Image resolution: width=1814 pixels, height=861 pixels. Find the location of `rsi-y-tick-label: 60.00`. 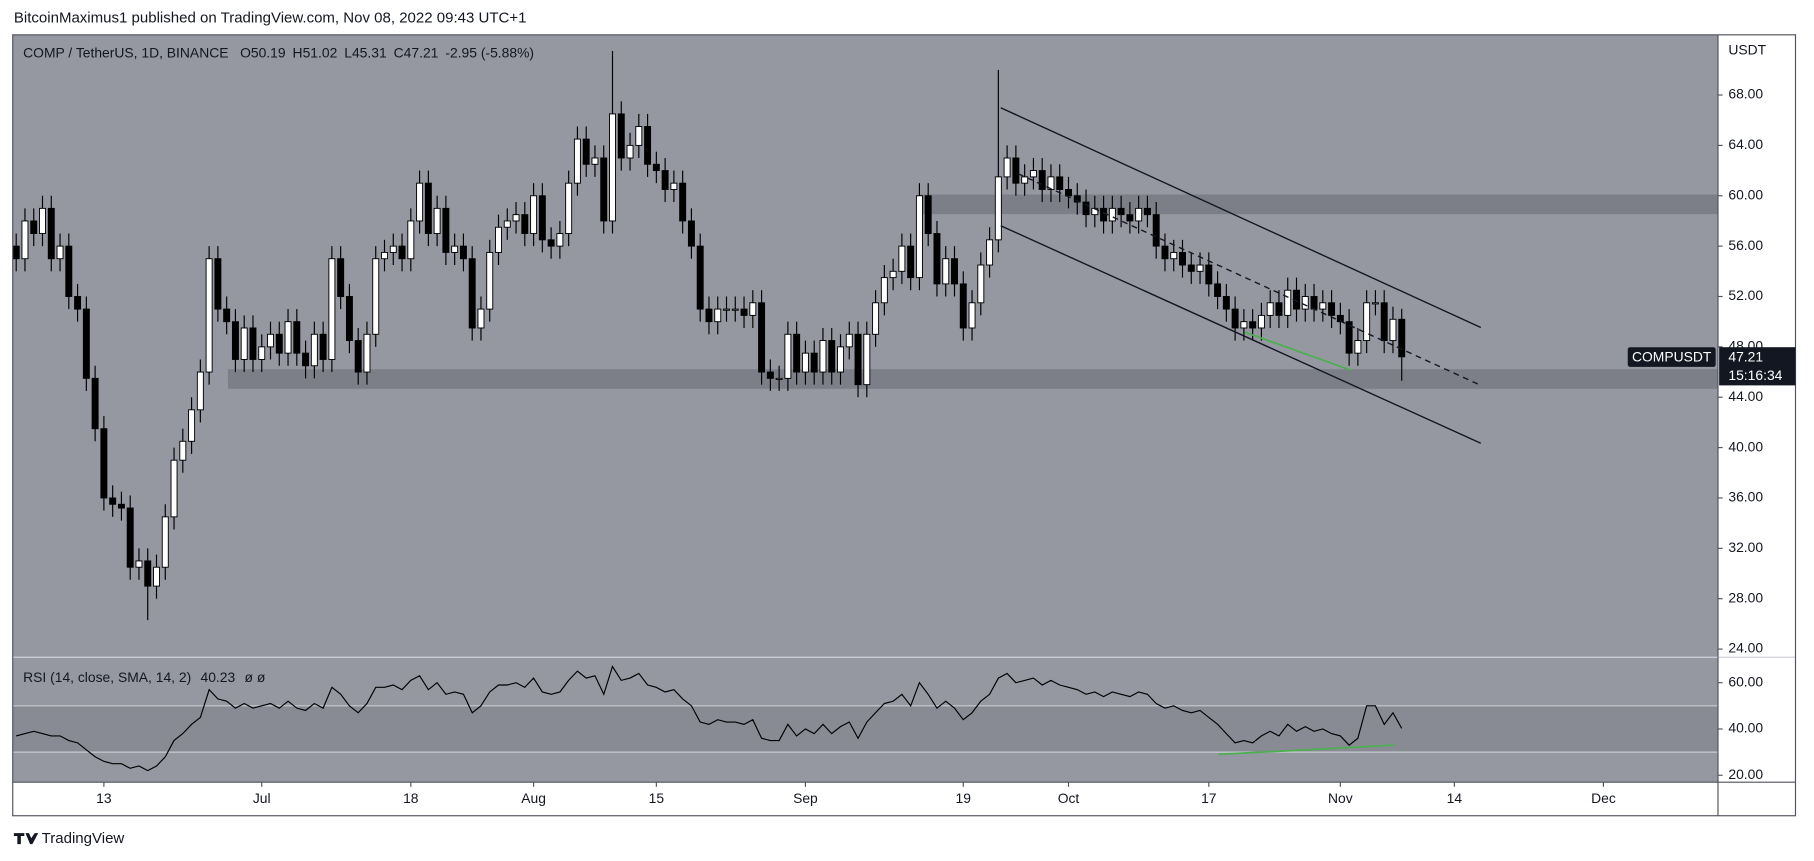

rsi-y-tick-label: 60.00 is located at coordinates (1745, 681).